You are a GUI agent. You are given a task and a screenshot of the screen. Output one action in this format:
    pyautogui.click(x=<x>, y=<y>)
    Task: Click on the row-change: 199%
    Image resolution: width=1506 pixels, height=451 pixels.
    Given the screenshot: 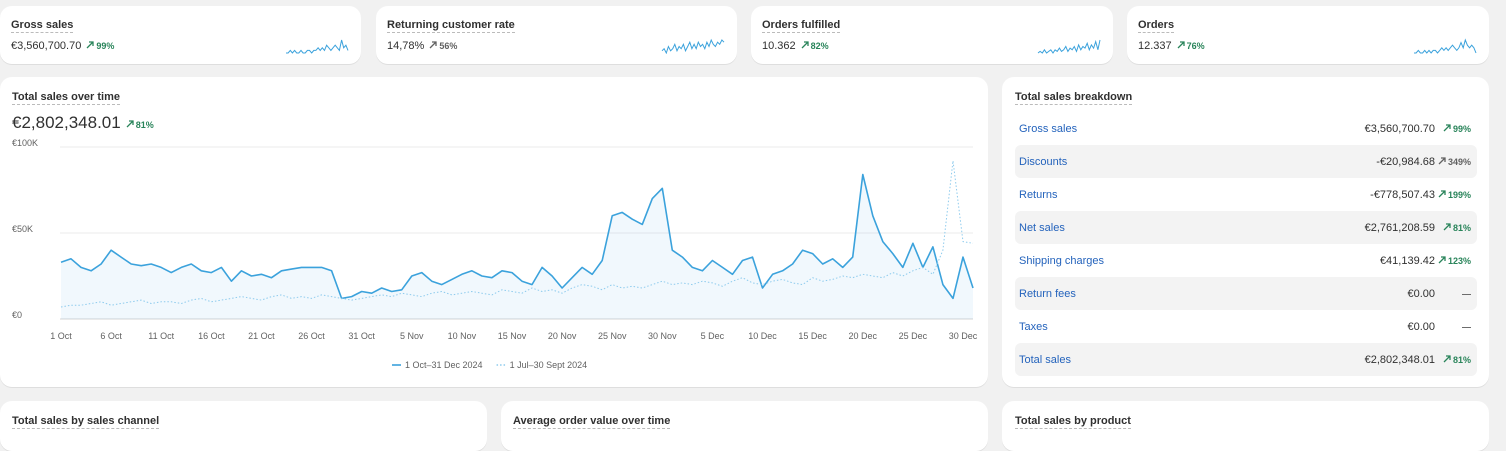 What is the action you would take?
    pyautogui.click(x=1454, y=195)
    